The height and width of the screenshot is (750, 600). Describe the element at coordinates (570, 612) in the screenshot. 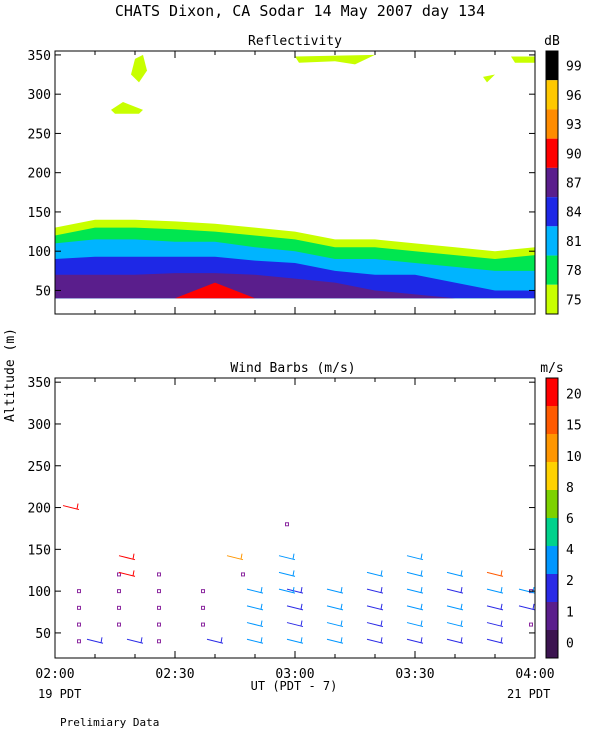

I see `colorbar-label: 1` at that location.